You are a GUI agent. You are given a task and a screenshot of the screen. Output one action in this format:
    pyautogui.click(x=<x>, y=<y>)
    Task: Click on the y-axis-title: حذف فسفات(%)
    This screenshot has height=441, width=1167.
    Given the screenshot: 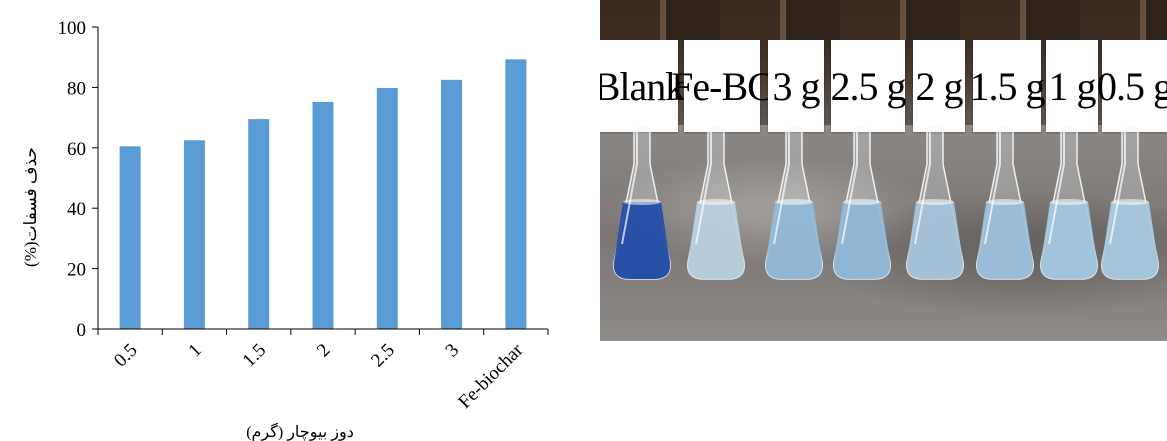 What is the action you would take?
    pyautogui.click(x=30, y=207)
    